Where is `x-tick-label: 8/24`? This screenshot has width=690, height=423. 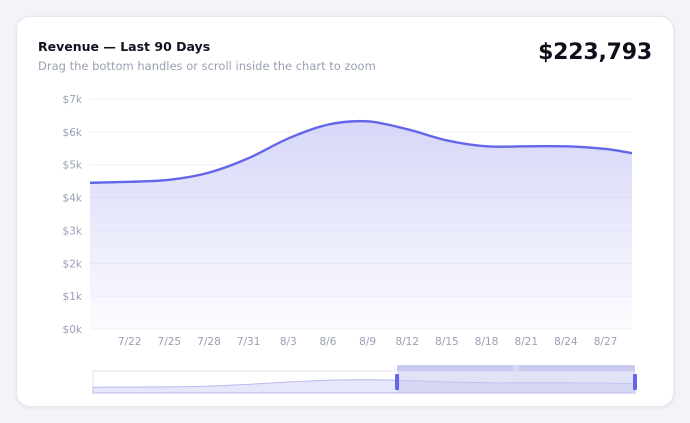 x-tick-label: 8/24 is located at coordinates (566, 342).